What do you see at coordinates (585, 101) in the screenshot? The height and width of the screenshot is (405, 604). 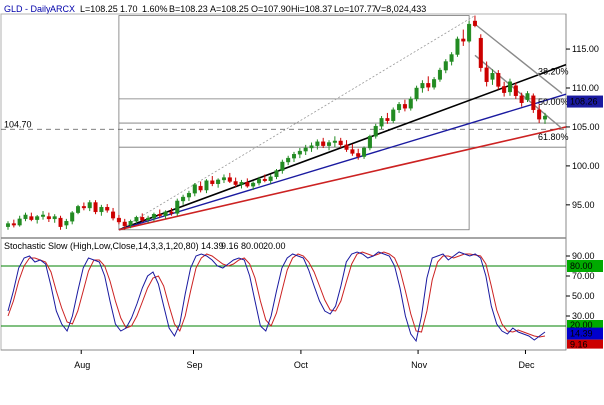 I see `last-price-box` at bounding box center [585, 101].